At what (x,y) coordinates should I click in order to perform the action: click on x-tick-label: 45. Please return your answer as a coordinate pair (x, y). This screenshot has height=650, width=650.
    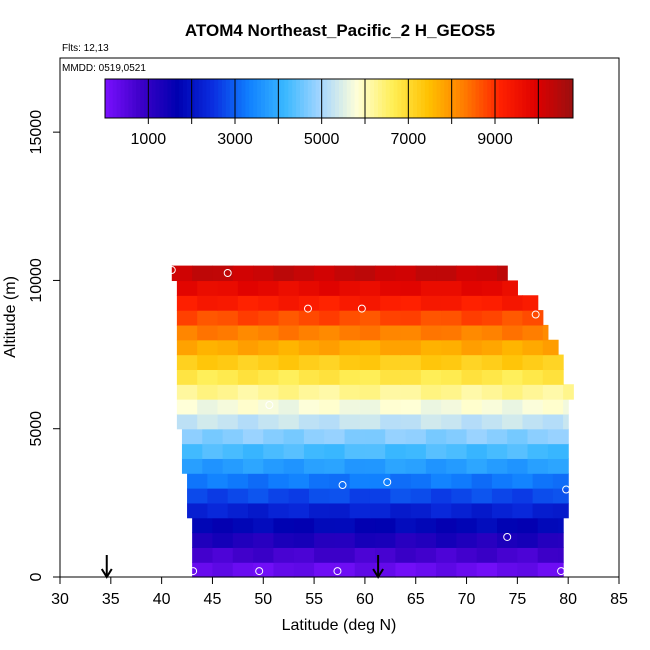
    Looking at the image, I should click on (213, 599).